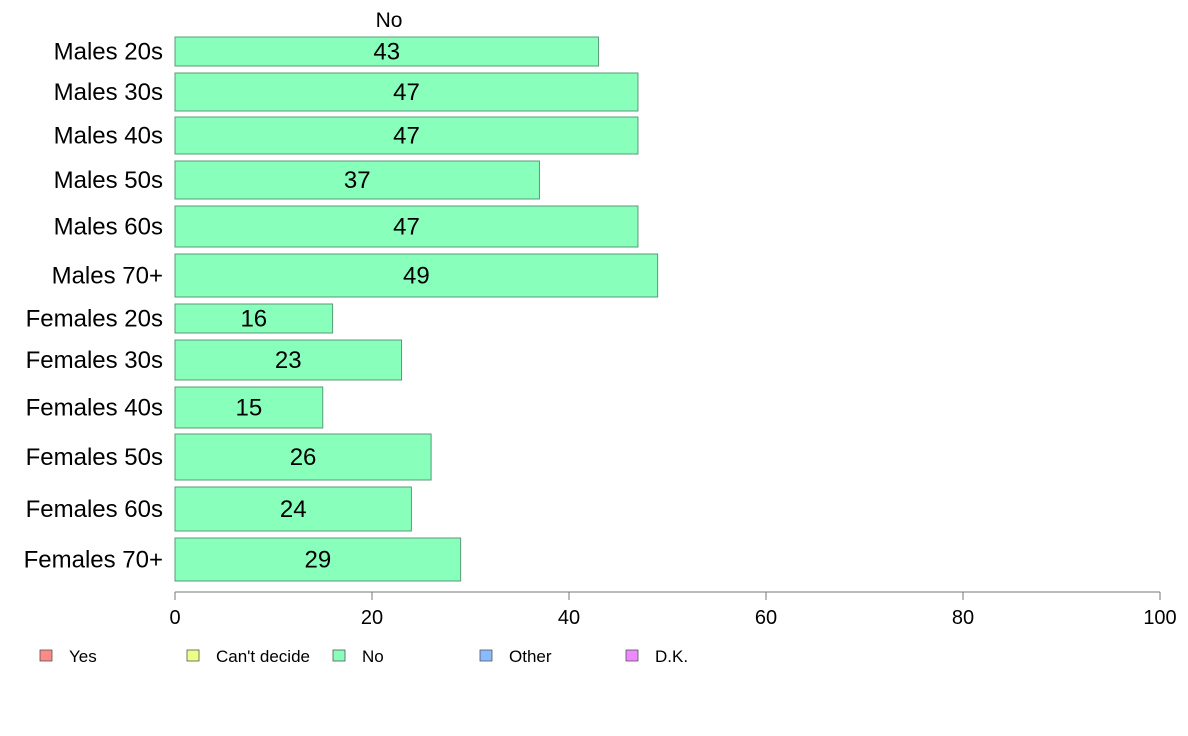  Describe the element at coordinates (1159, 618) in the screenshot. I see `x-tick-label: 100` at that location.